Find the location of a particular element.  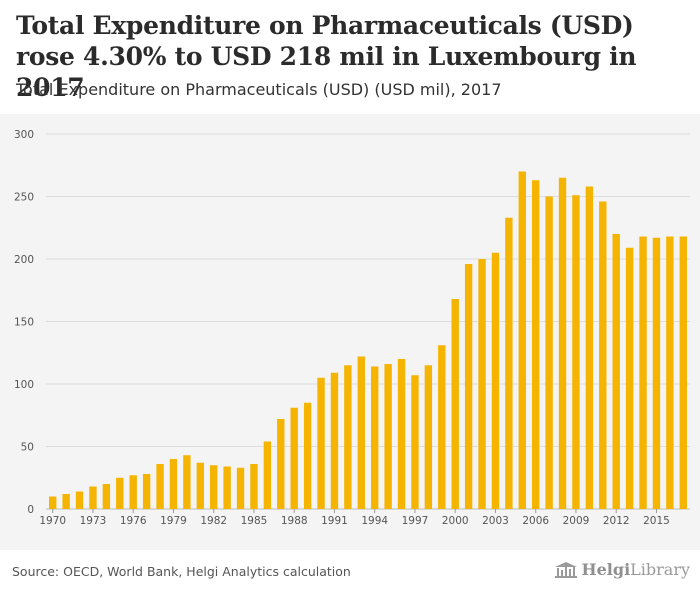

y-tick-label: 50 is located at coordinates (27, 448).